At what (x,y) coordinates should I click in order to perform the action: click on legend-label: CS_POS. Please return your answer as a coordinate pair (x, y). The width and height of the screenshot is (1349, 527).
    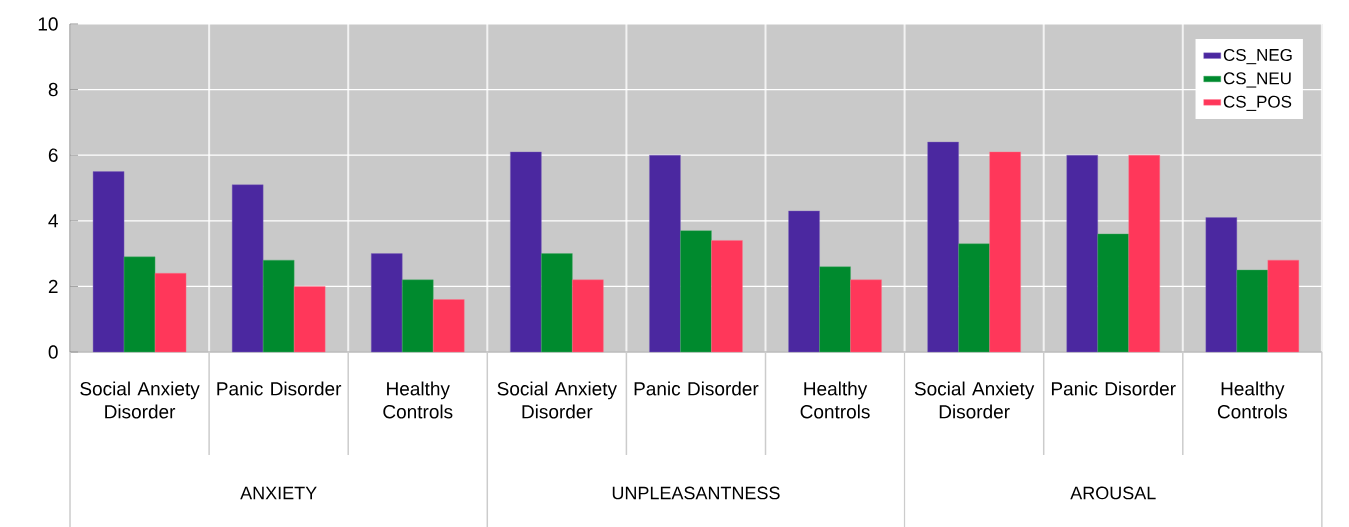
    Looking at the image, I should click on (1257, 103).